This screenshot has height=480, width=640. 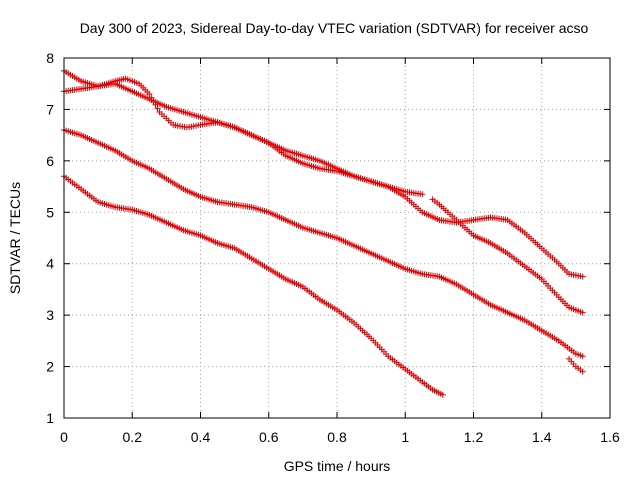 I want to click on y-tick-label: 1, so click(x=50, y=418).